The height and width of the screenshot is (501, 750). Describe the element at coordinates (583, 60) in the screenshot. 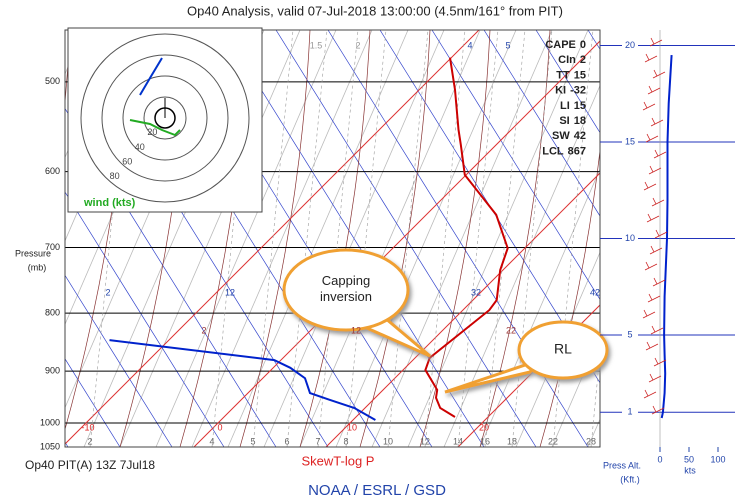

I see `index-value: 2` at that location.